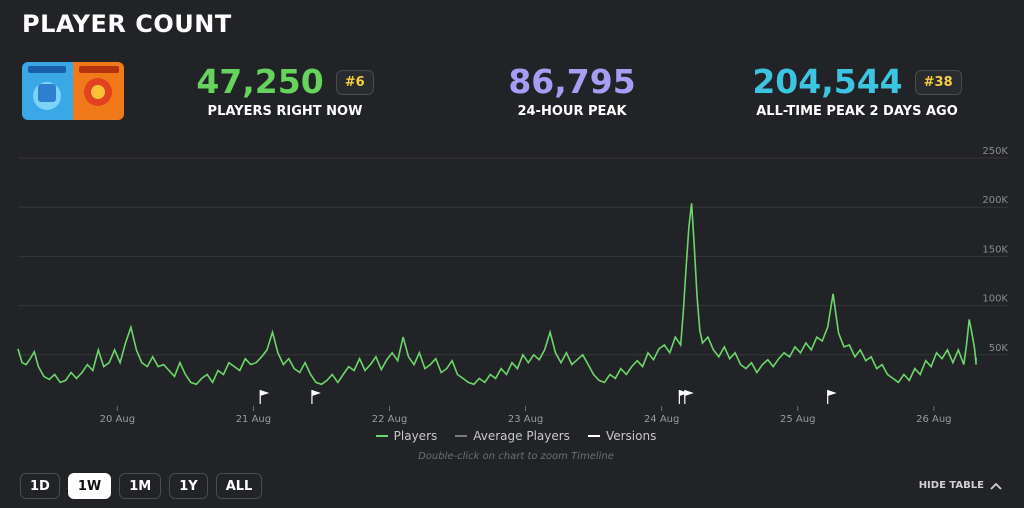 This screenshot has height=508, width=1024. Describe the element at coordinates (857, 111) in the screenshot. I see `alltime-peak-label: ALL-TIME PEAK 2 DAYS AGO` at that location.